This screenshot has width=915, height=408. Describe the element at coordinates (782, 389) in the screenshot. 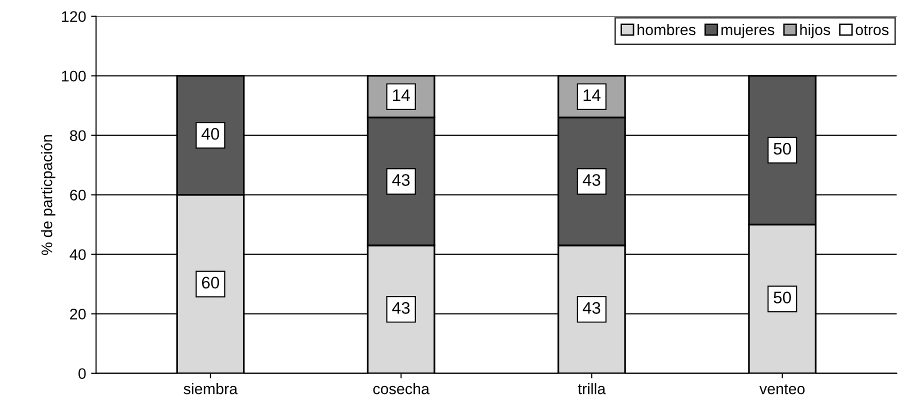

I see `x-tick-label: venteo` at that location.